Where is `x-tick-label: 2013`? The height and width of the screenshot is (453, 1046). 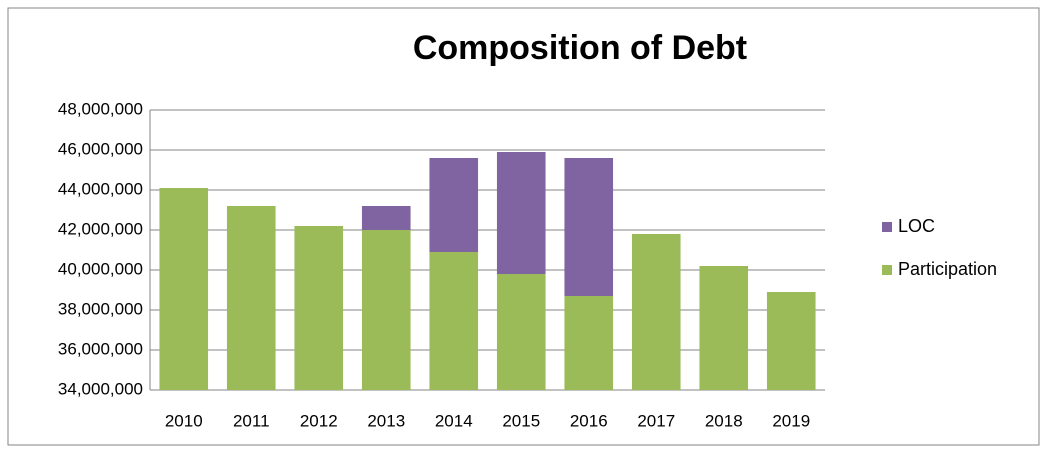
x-tick-label: 2013 is located at coordinates (386, 420).